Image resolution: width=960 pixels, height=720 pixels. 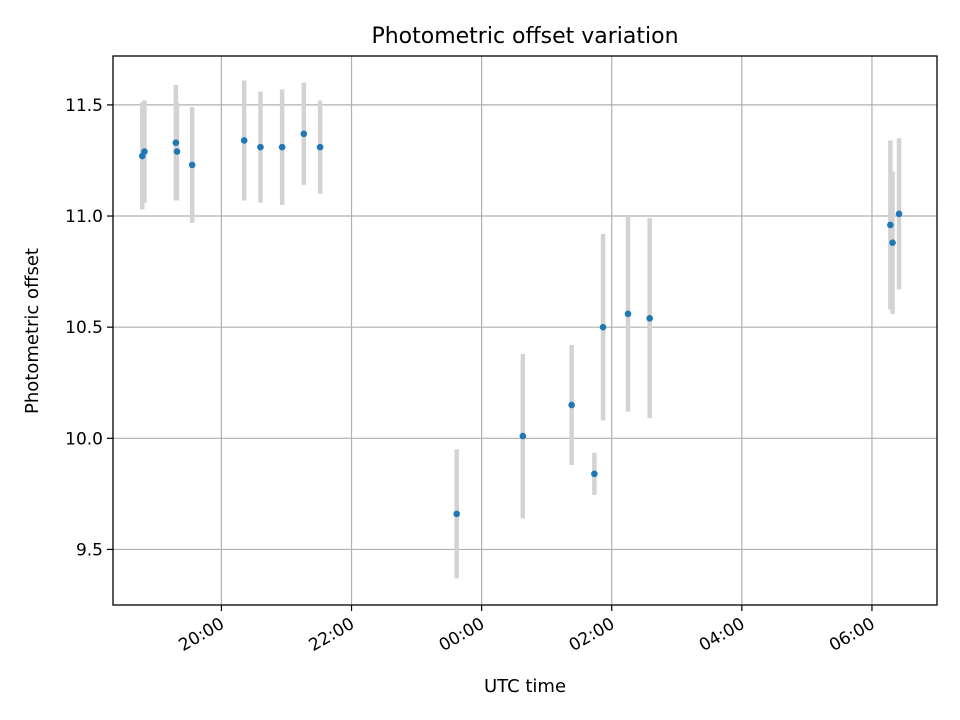 I want to click on y-axis-ticks: 9.5 10.0 10.5 11.0 11.5, so click(x=89, y=328).